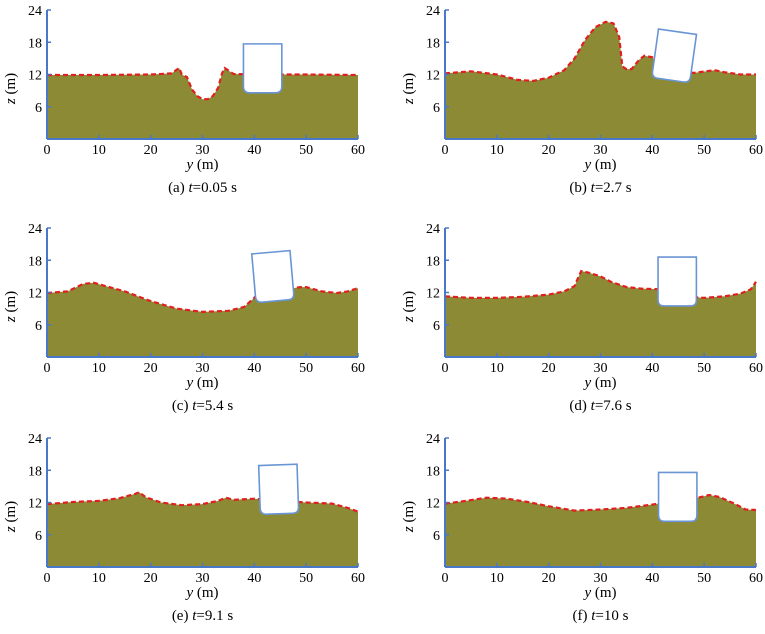  I want to click on label-text: (e), so click(182, 616).